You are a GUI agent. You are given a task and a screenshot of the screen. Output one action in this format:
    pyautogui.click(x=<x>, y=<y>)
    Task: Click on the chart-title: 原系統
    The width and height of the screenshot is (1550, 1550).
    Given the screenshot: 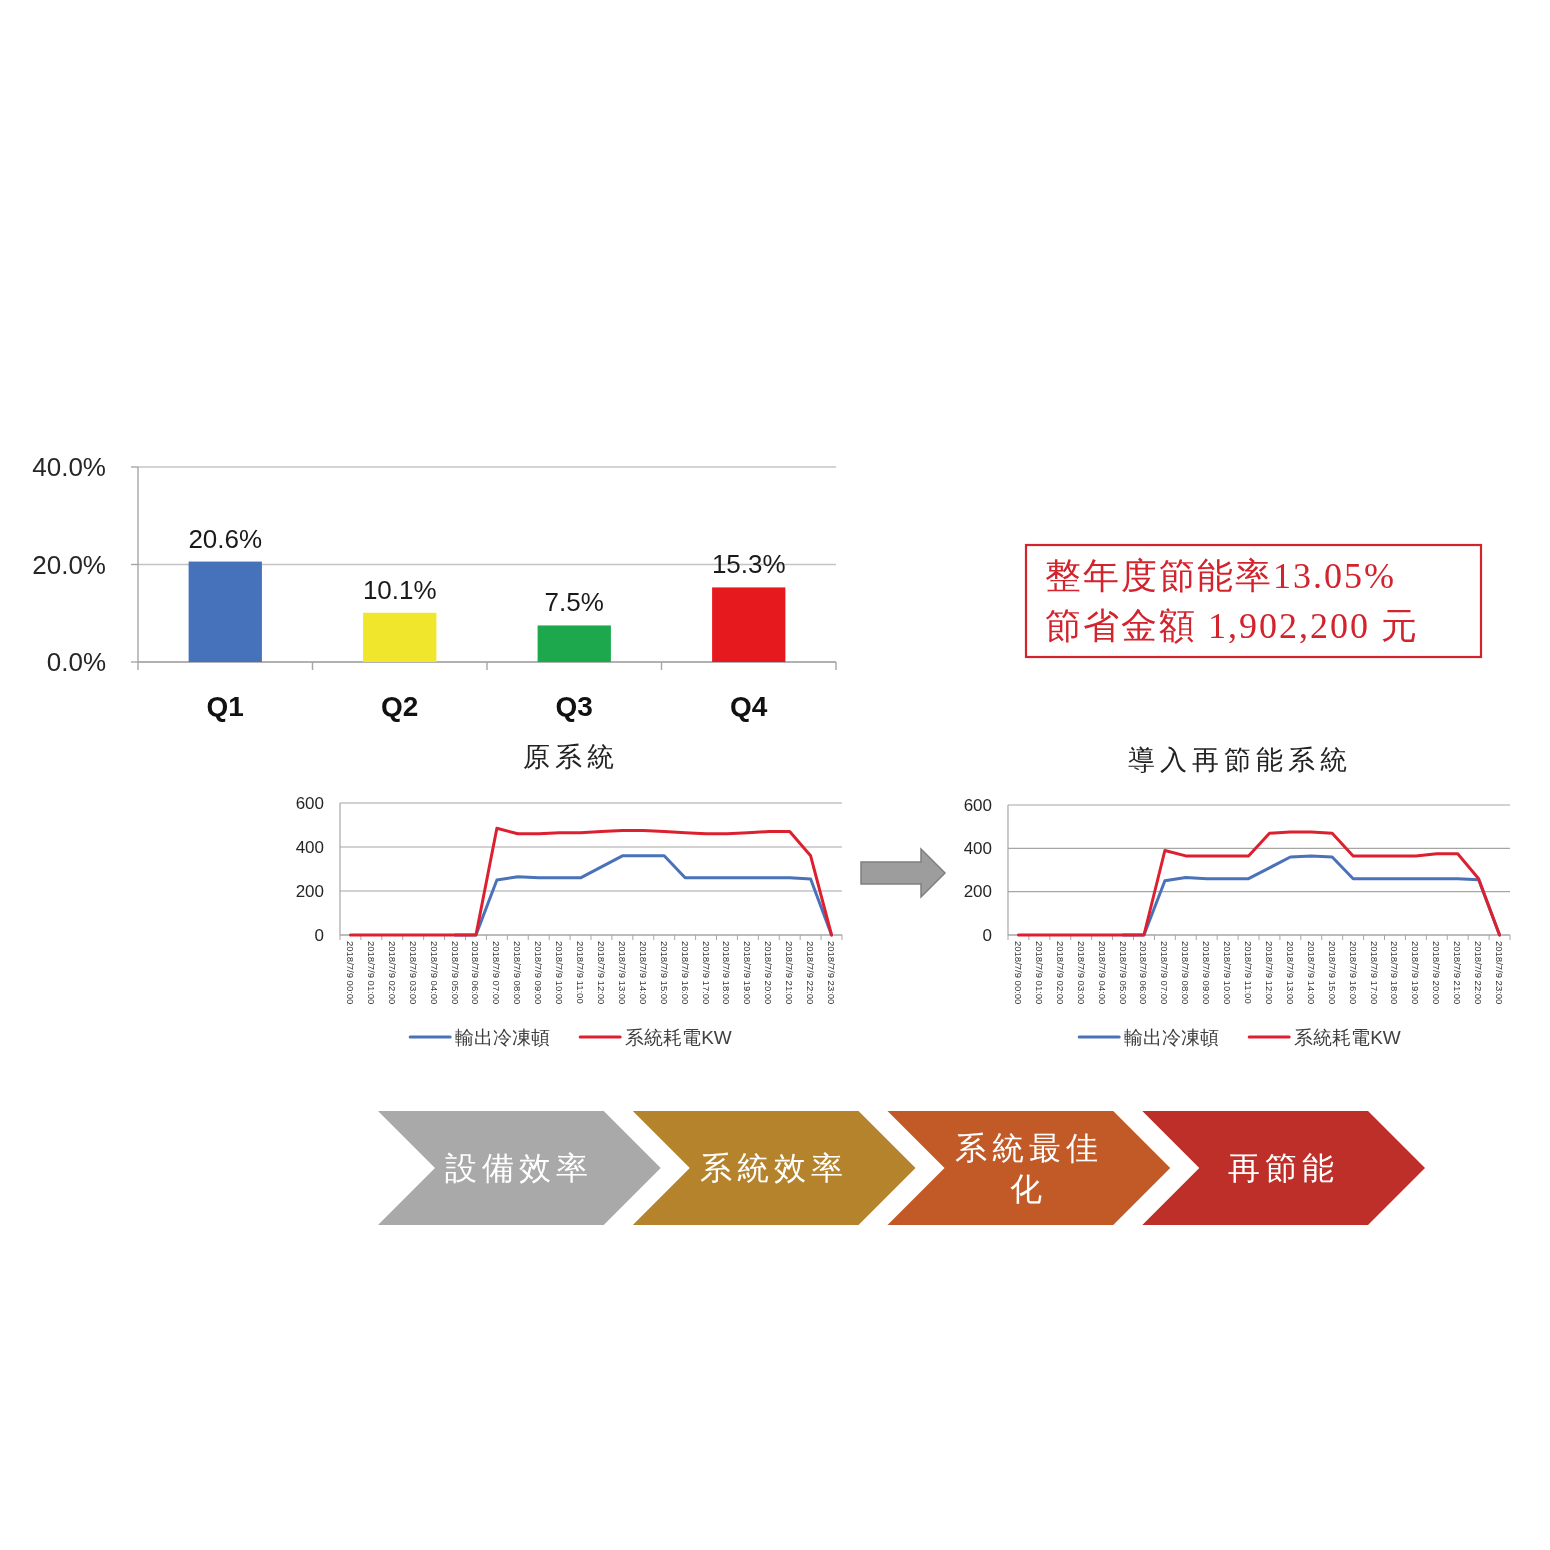 What is the action you would take?
    pyautogui.click(x=571, y=757)
    